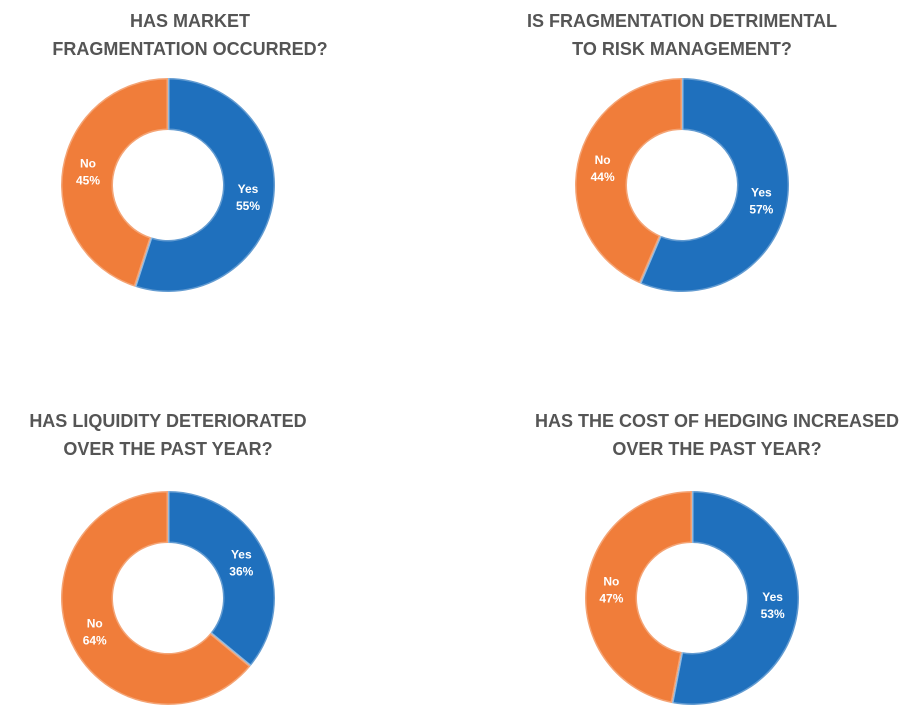 This screenshot has height=705, width=920. I want to click on slice-value-label: 47%, so click(611, 599).